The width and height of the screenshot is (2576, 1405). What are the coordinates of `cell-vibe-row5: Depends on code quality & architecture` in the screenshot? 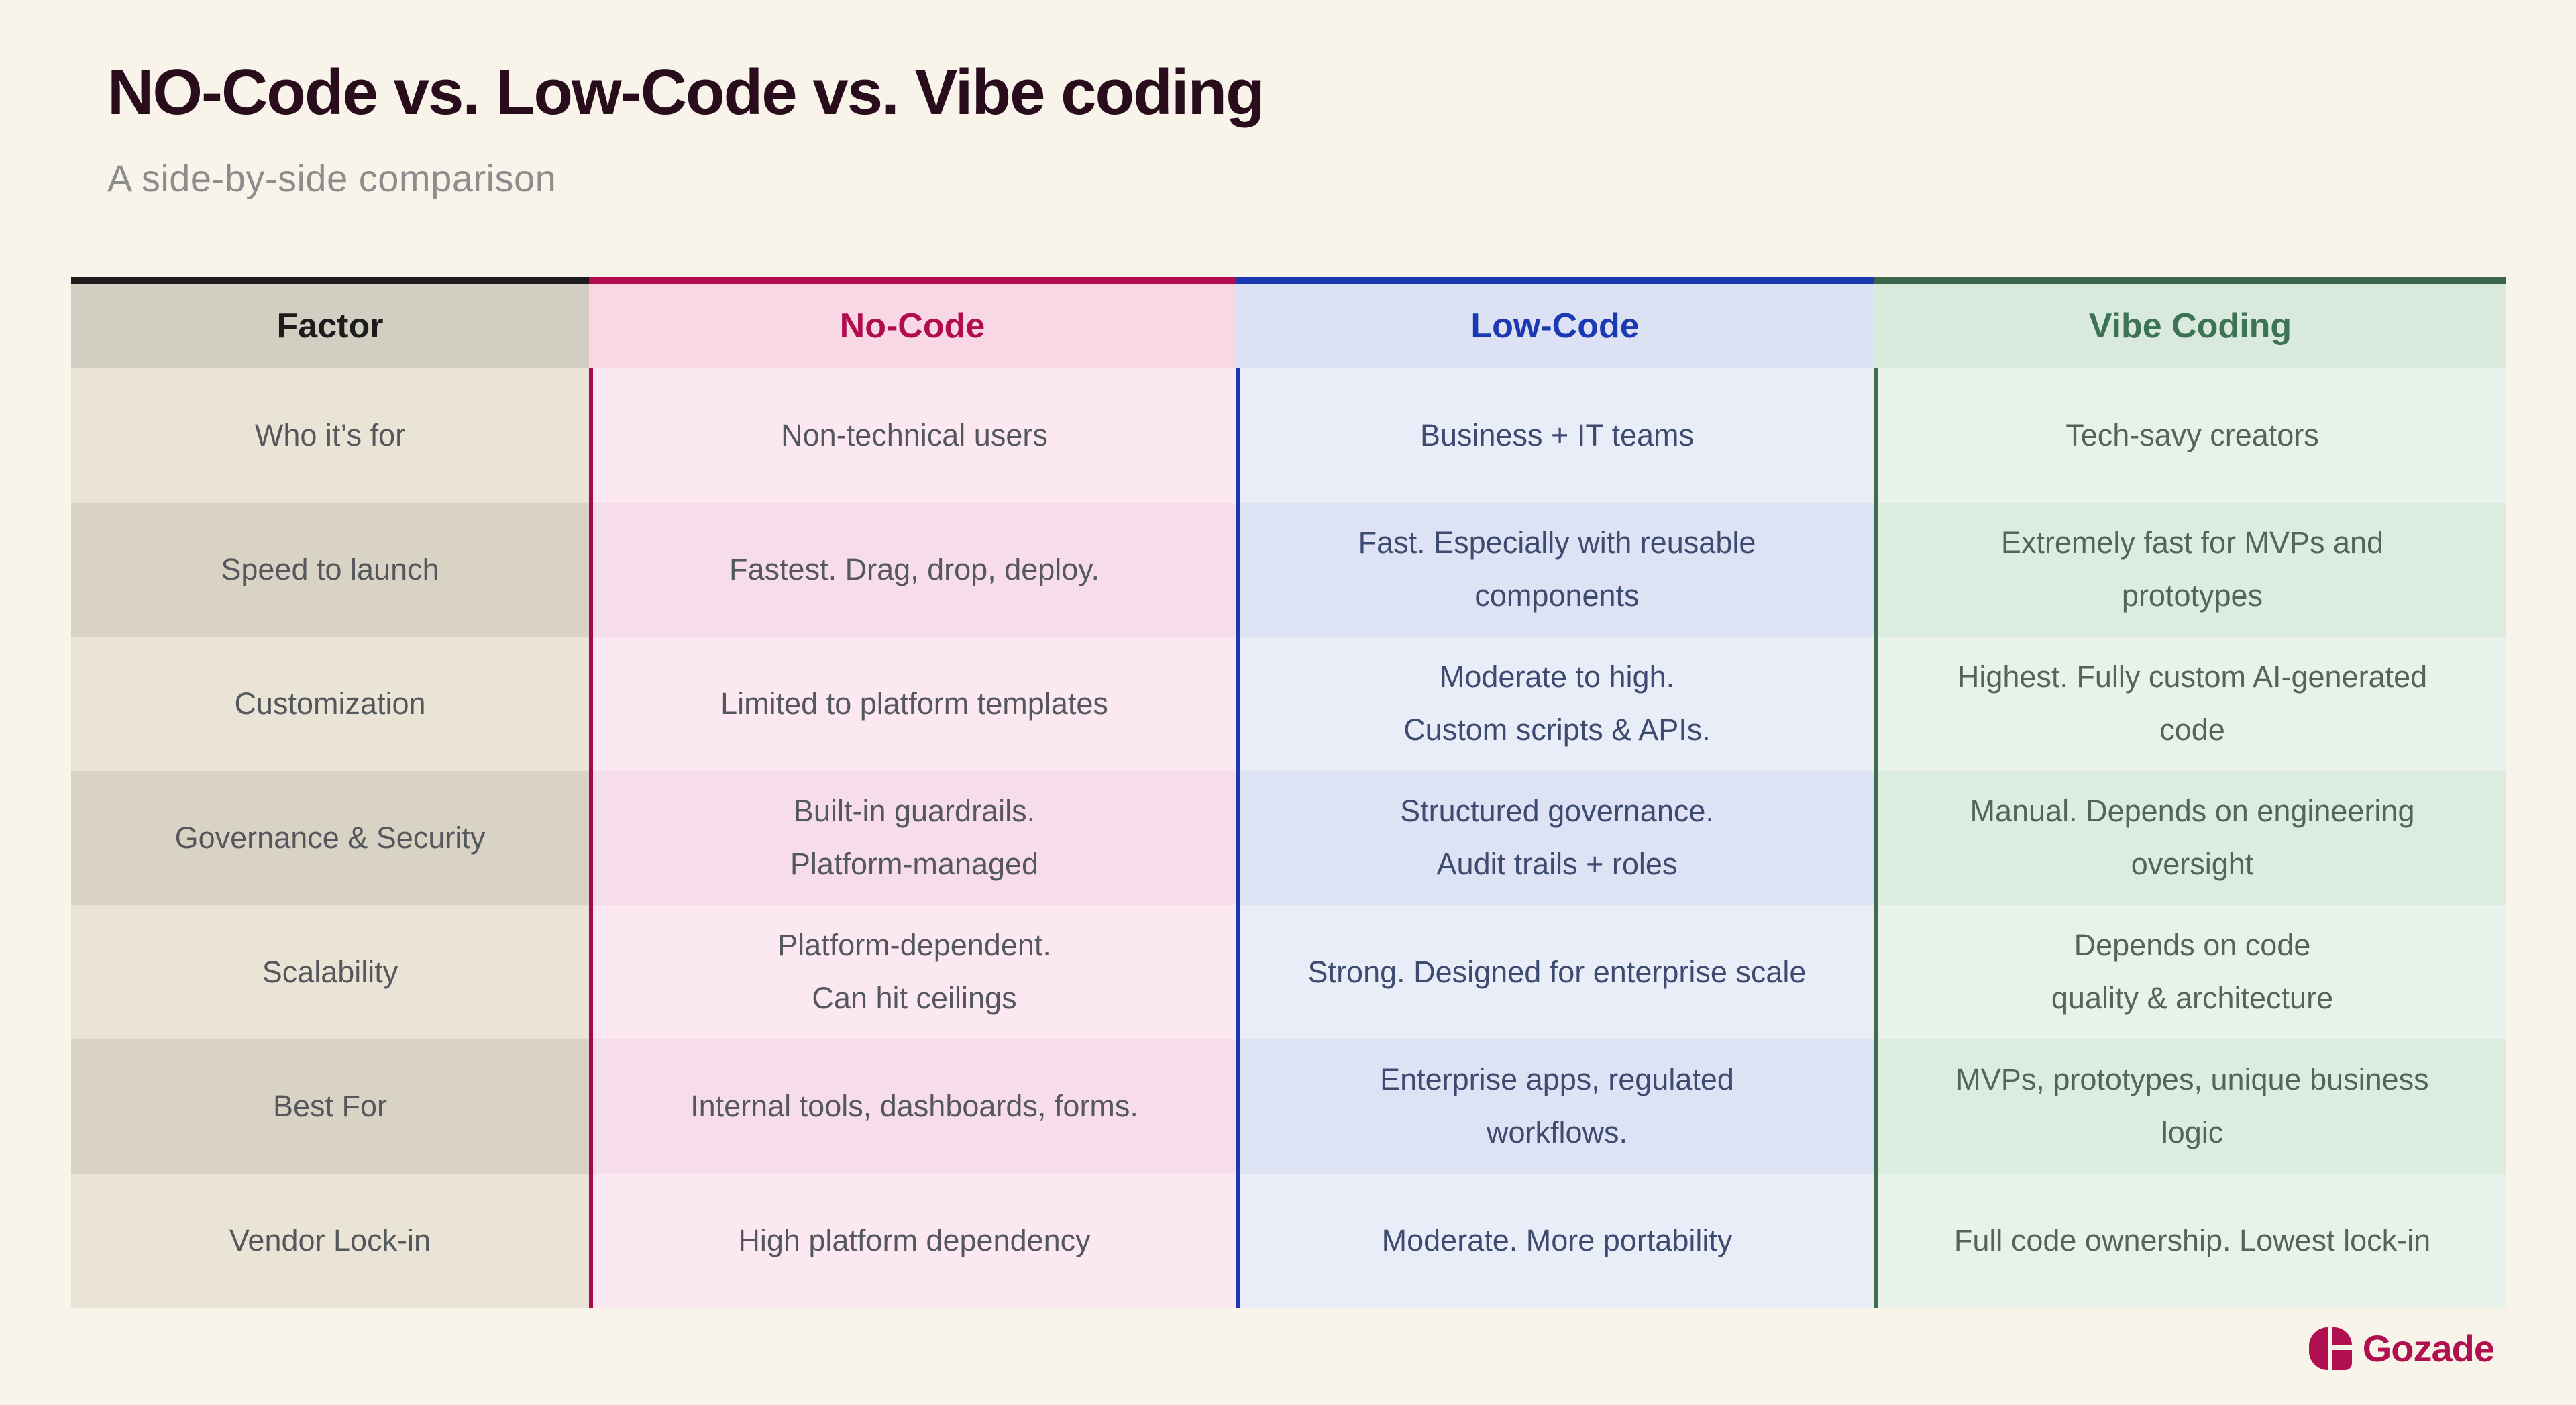 It's located at (2190, 972).